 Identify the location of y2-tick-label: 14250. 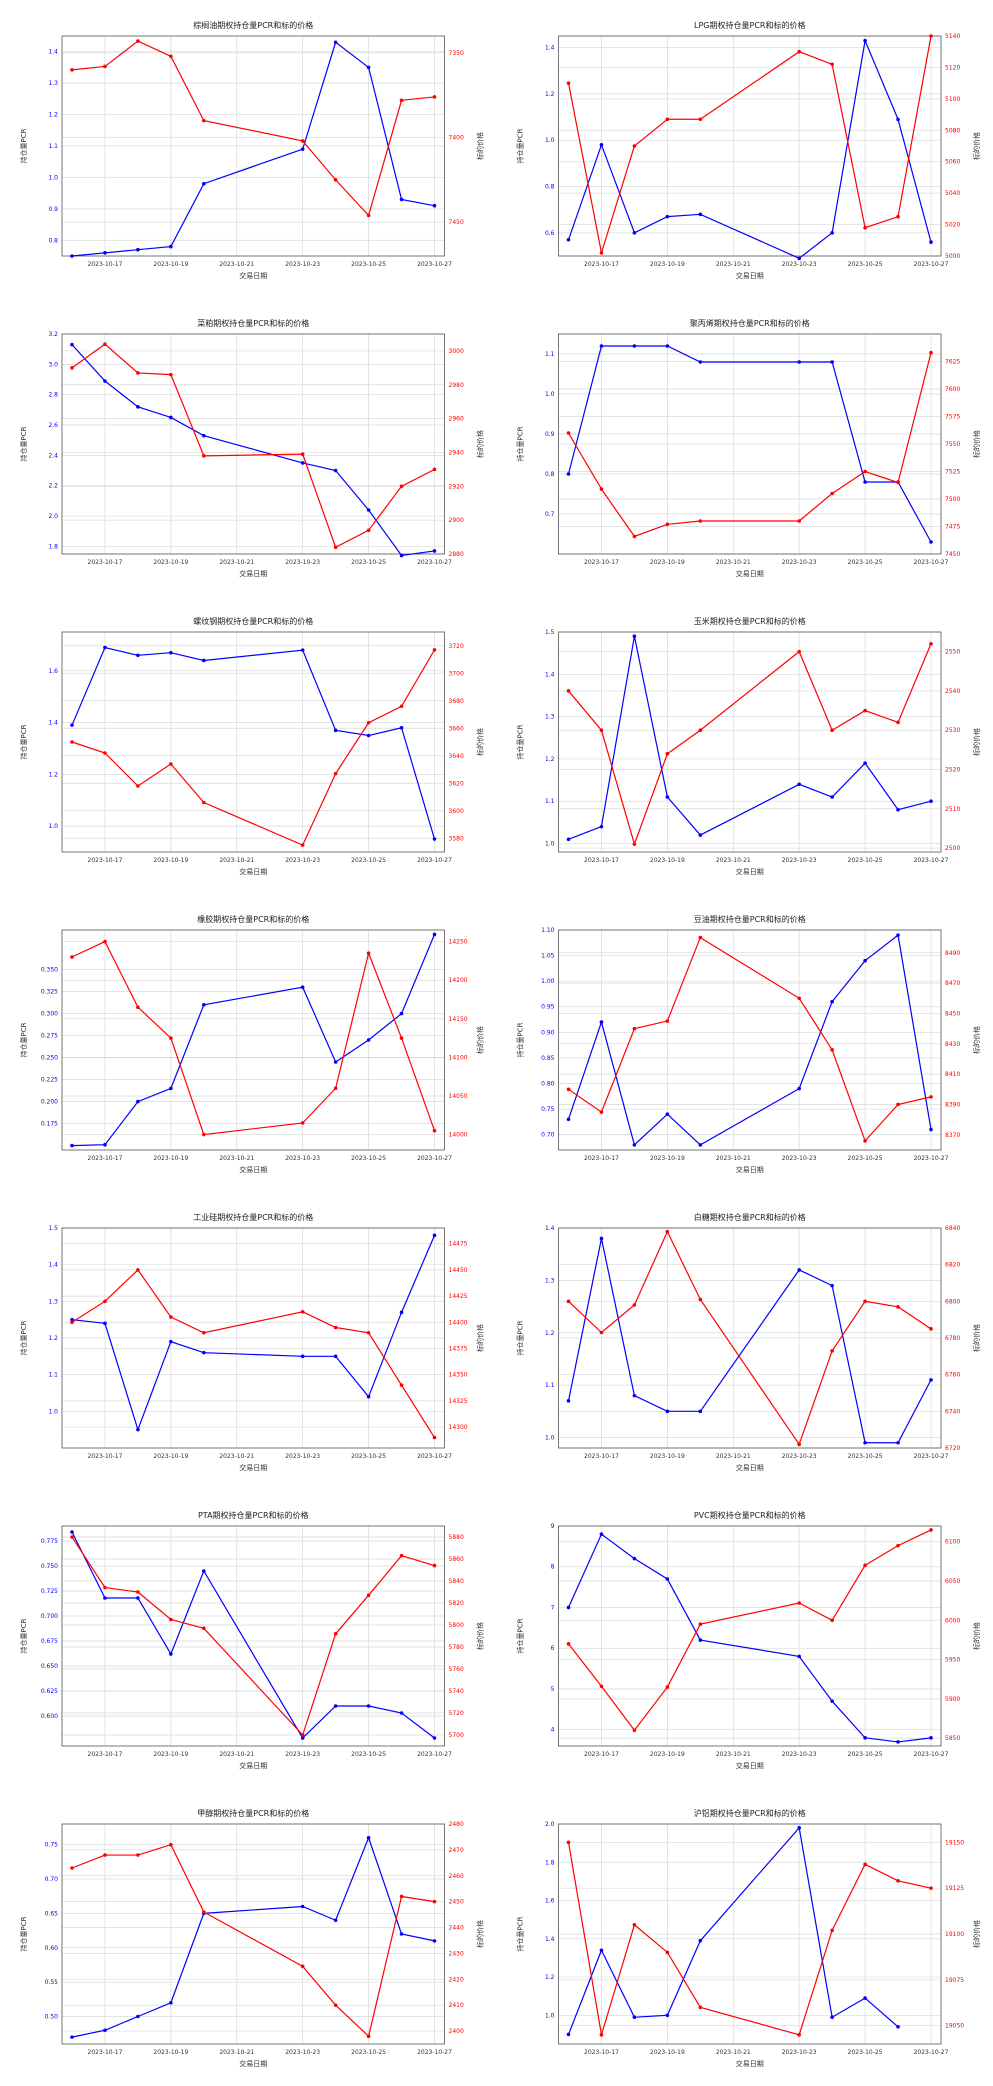
(458, 942).